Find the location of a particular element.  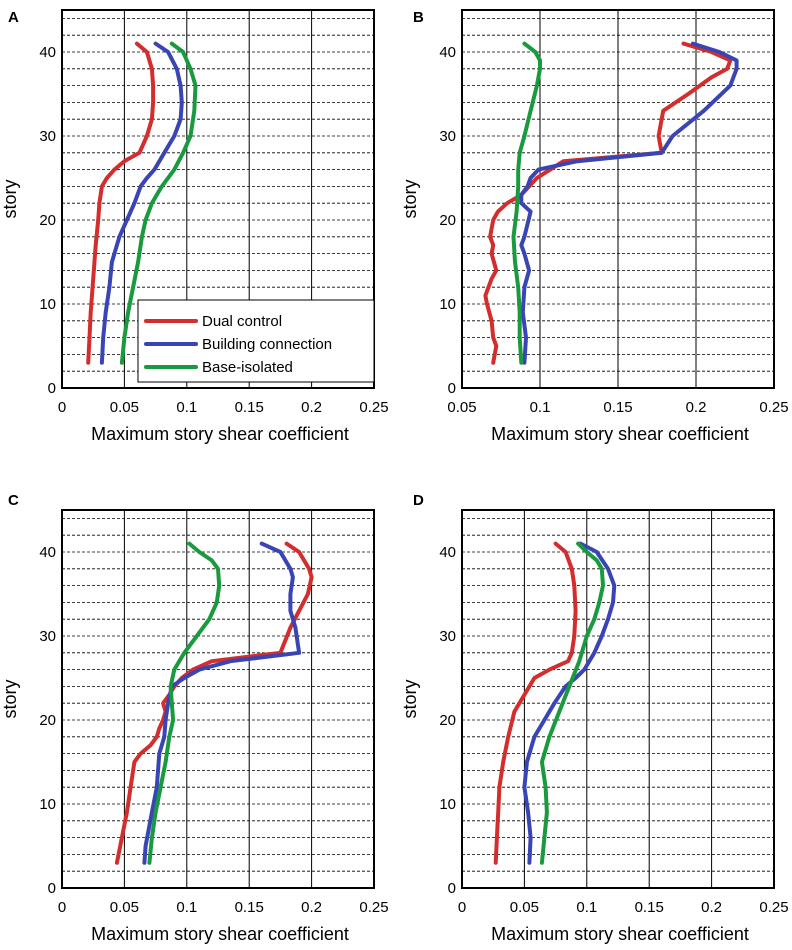

legend-label-base-isolated: Base-isolated is located at coordinates (247, 367).